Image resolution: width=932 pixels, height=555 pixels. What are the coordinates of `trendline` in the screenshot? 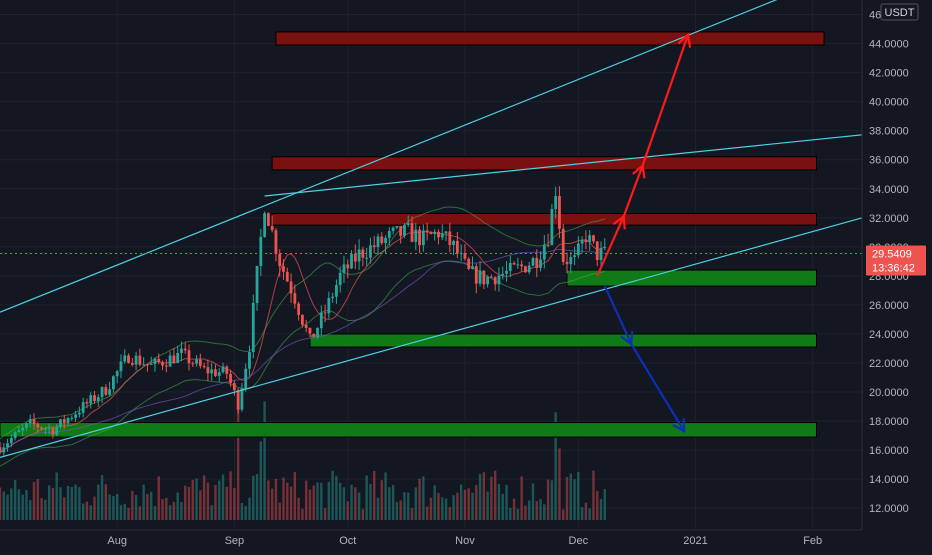 It's located at (576, 164).